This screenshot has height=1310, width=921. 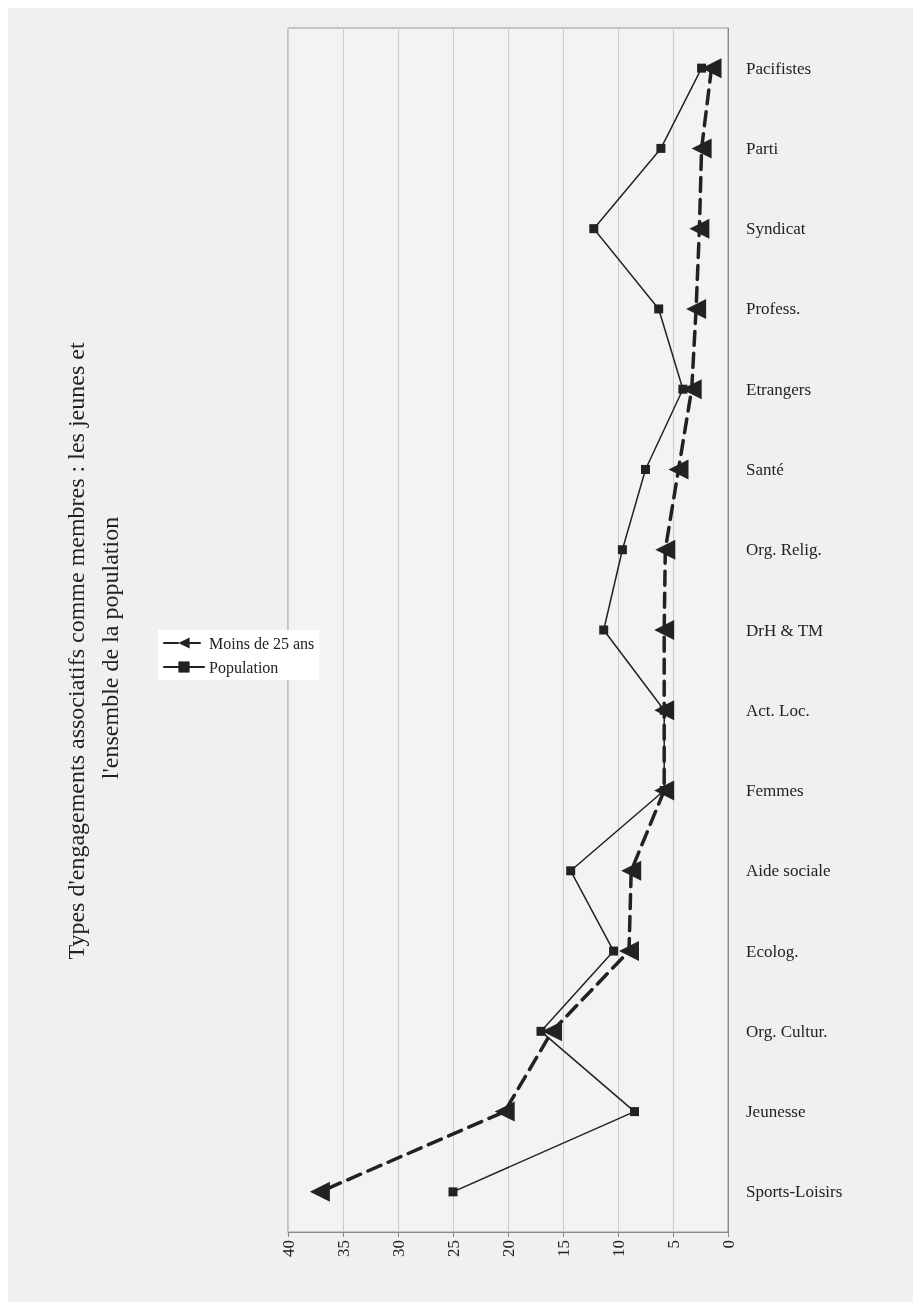 What do you see at coordinates (785, 630) in the screenshot?
I see `y-tick-label: DrH & TM` at bounding box center [785, 630].